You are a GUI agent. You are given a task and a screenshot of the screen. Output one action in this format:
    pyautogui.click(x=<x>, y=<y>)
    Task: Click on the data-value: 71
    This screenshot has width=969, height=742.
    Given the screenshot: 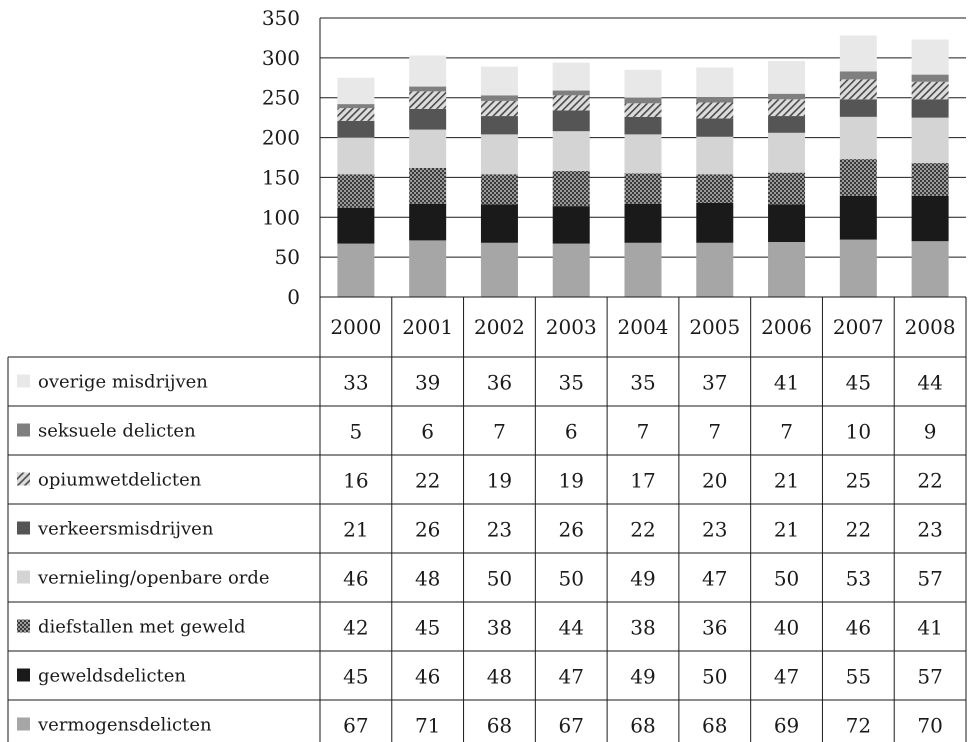 What is the action you would take?
    pyautogui.click(x=427, y=726)
    